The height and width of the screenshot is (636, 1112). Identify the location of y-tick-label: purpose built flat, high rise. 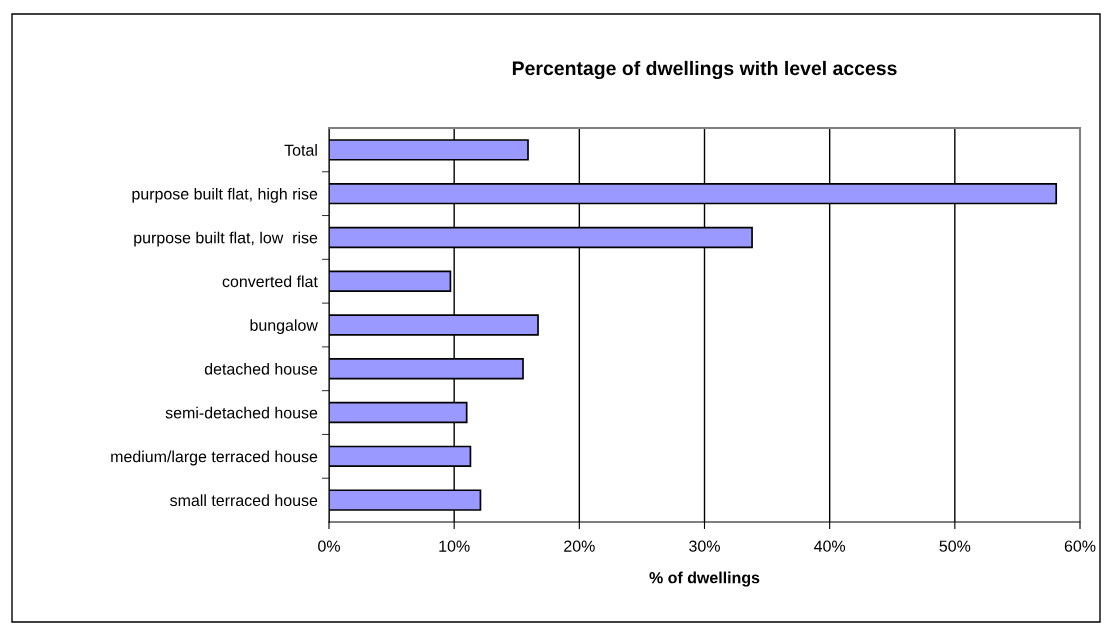
(225, 195).